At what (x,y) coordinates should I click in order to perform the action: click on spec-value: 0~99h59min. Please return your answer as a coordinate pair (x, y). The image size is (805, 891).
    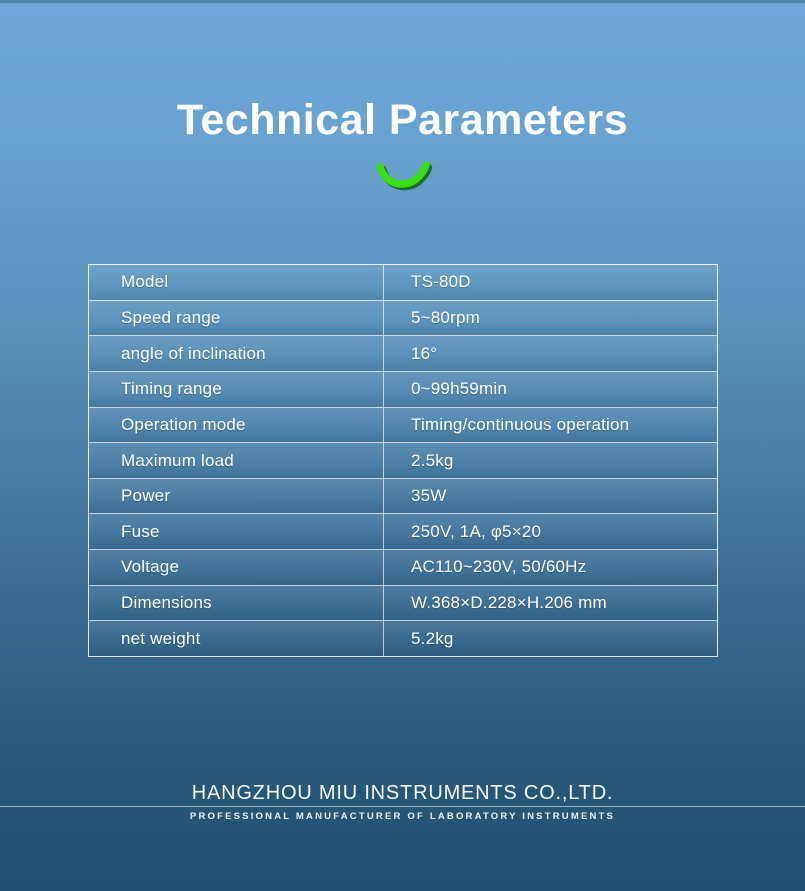
    Looking at the image, I should click on (459, 389).